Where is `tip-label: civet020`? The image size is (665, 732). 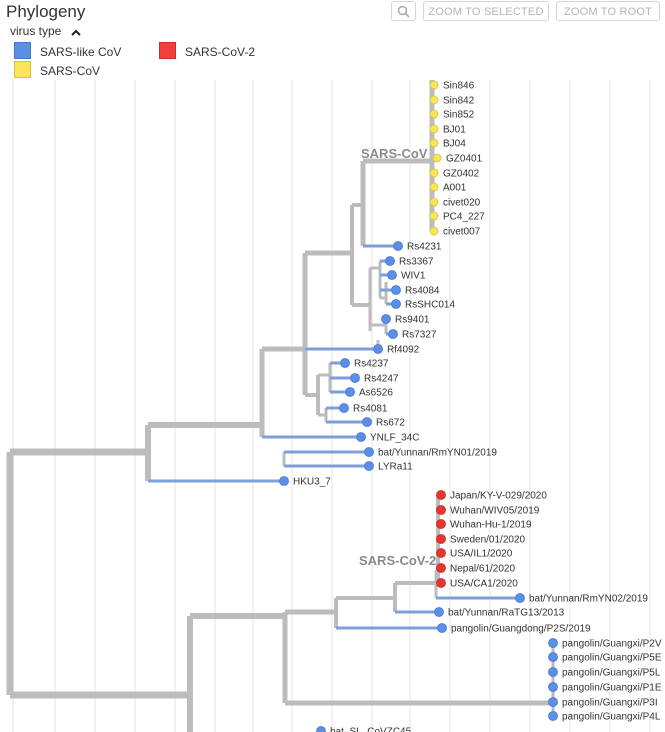
tip-label: civet020 is located at coordinates (462, 203).